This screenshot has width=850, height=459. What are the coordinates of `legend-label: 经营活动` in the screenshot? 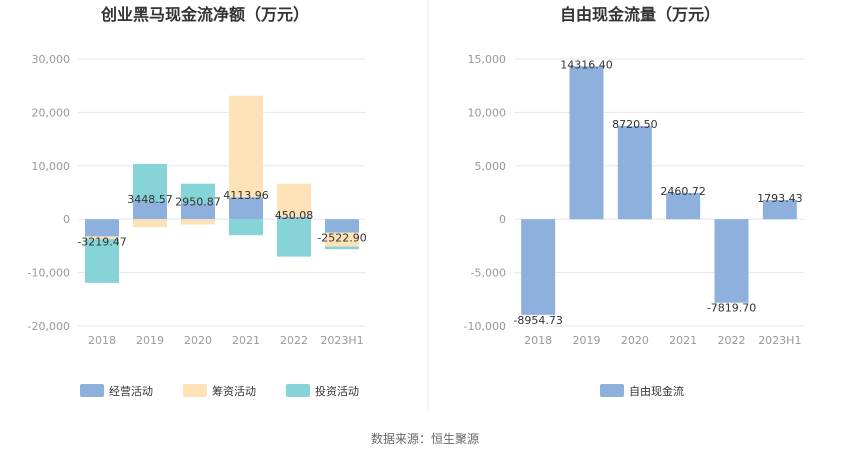 It's located at (131, 391).